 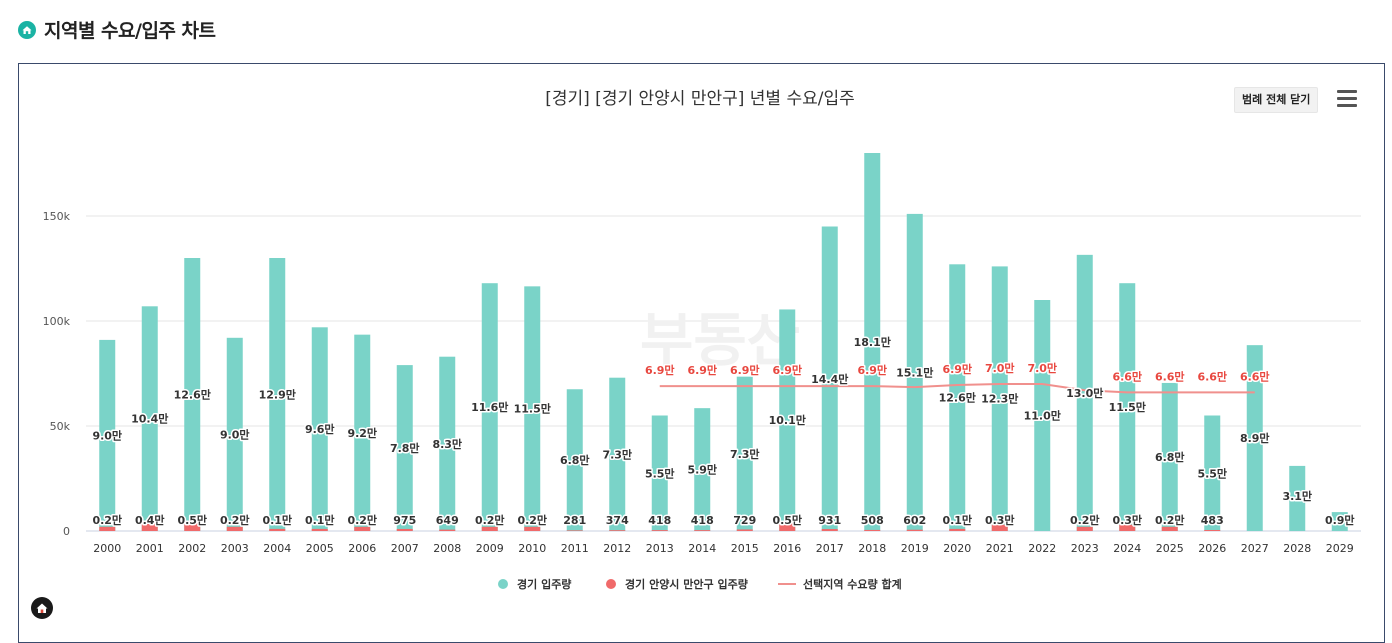 I want to click on data-label-gyeonggi: 10.4만, so click(x=149, y=419).